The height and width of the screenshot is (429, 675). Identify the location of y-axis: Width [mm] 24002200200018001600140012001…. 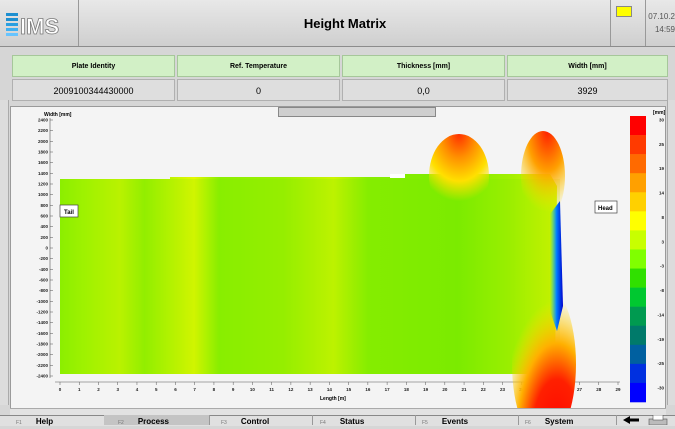
(53, 245).